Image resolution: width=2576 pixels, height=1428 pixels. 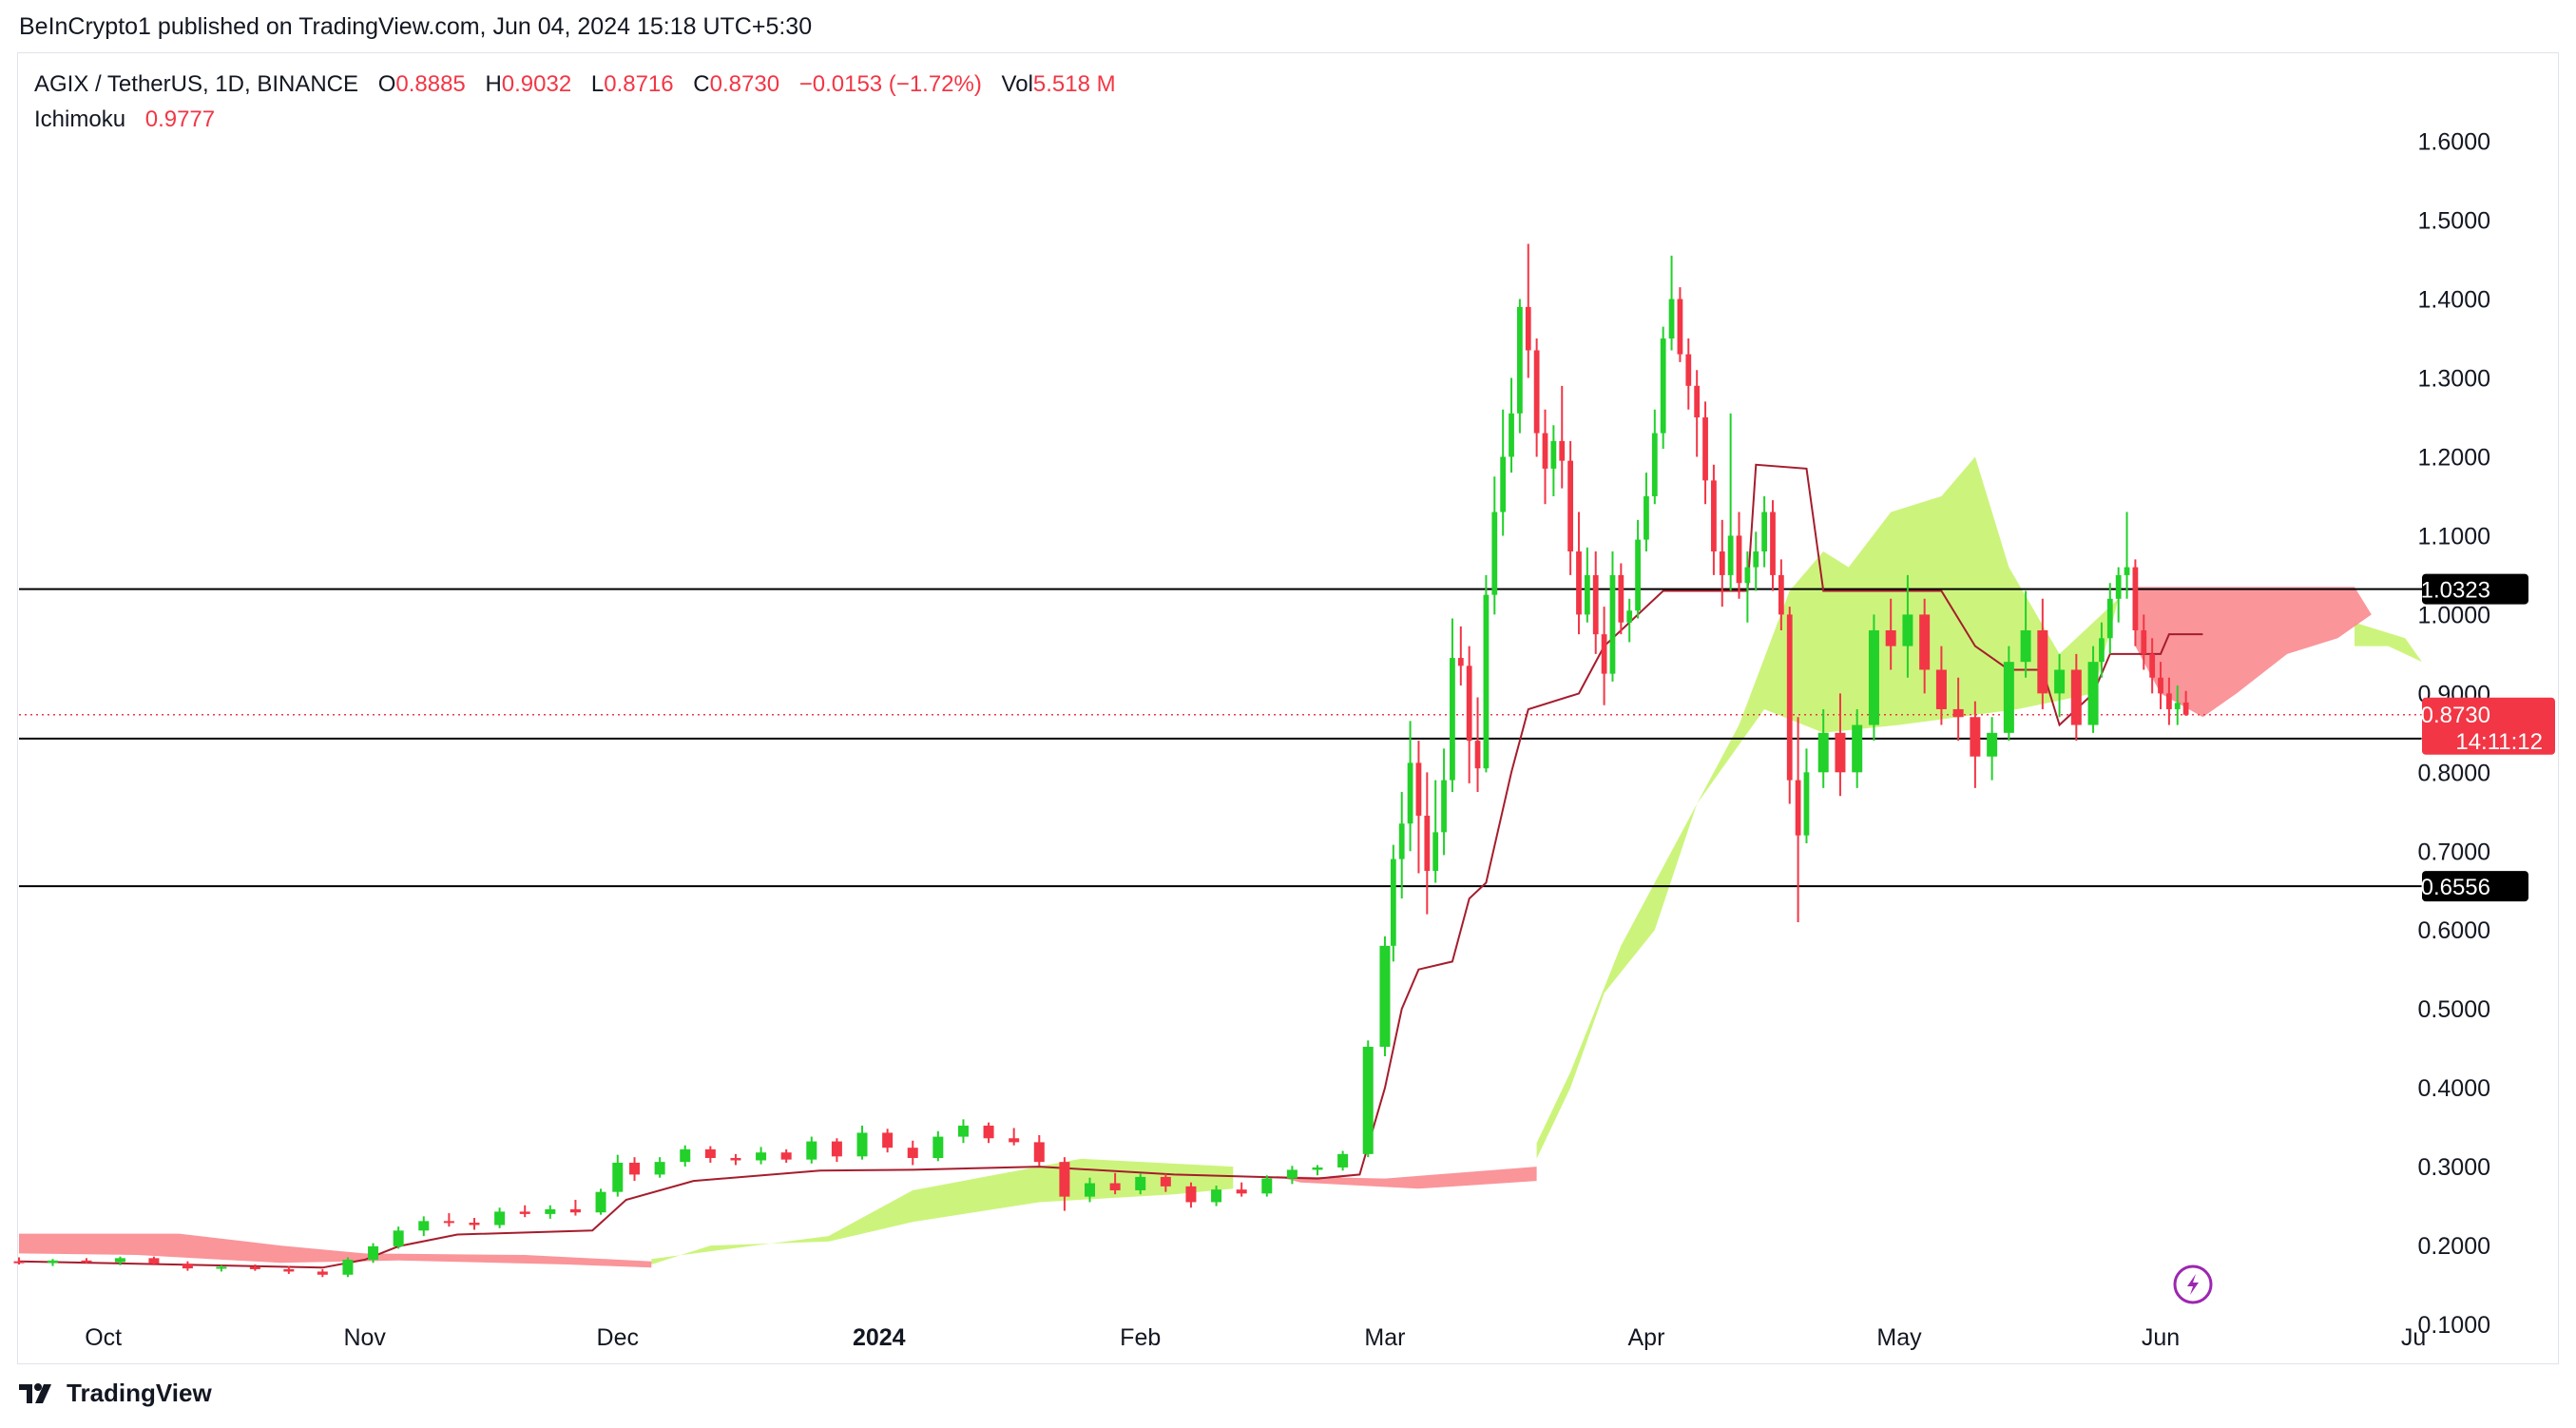 What do you see at coordinates (2454, 222) in the screenshot?
I see `y-tick-label: 1.5000` at bounding box center [2454, 222].